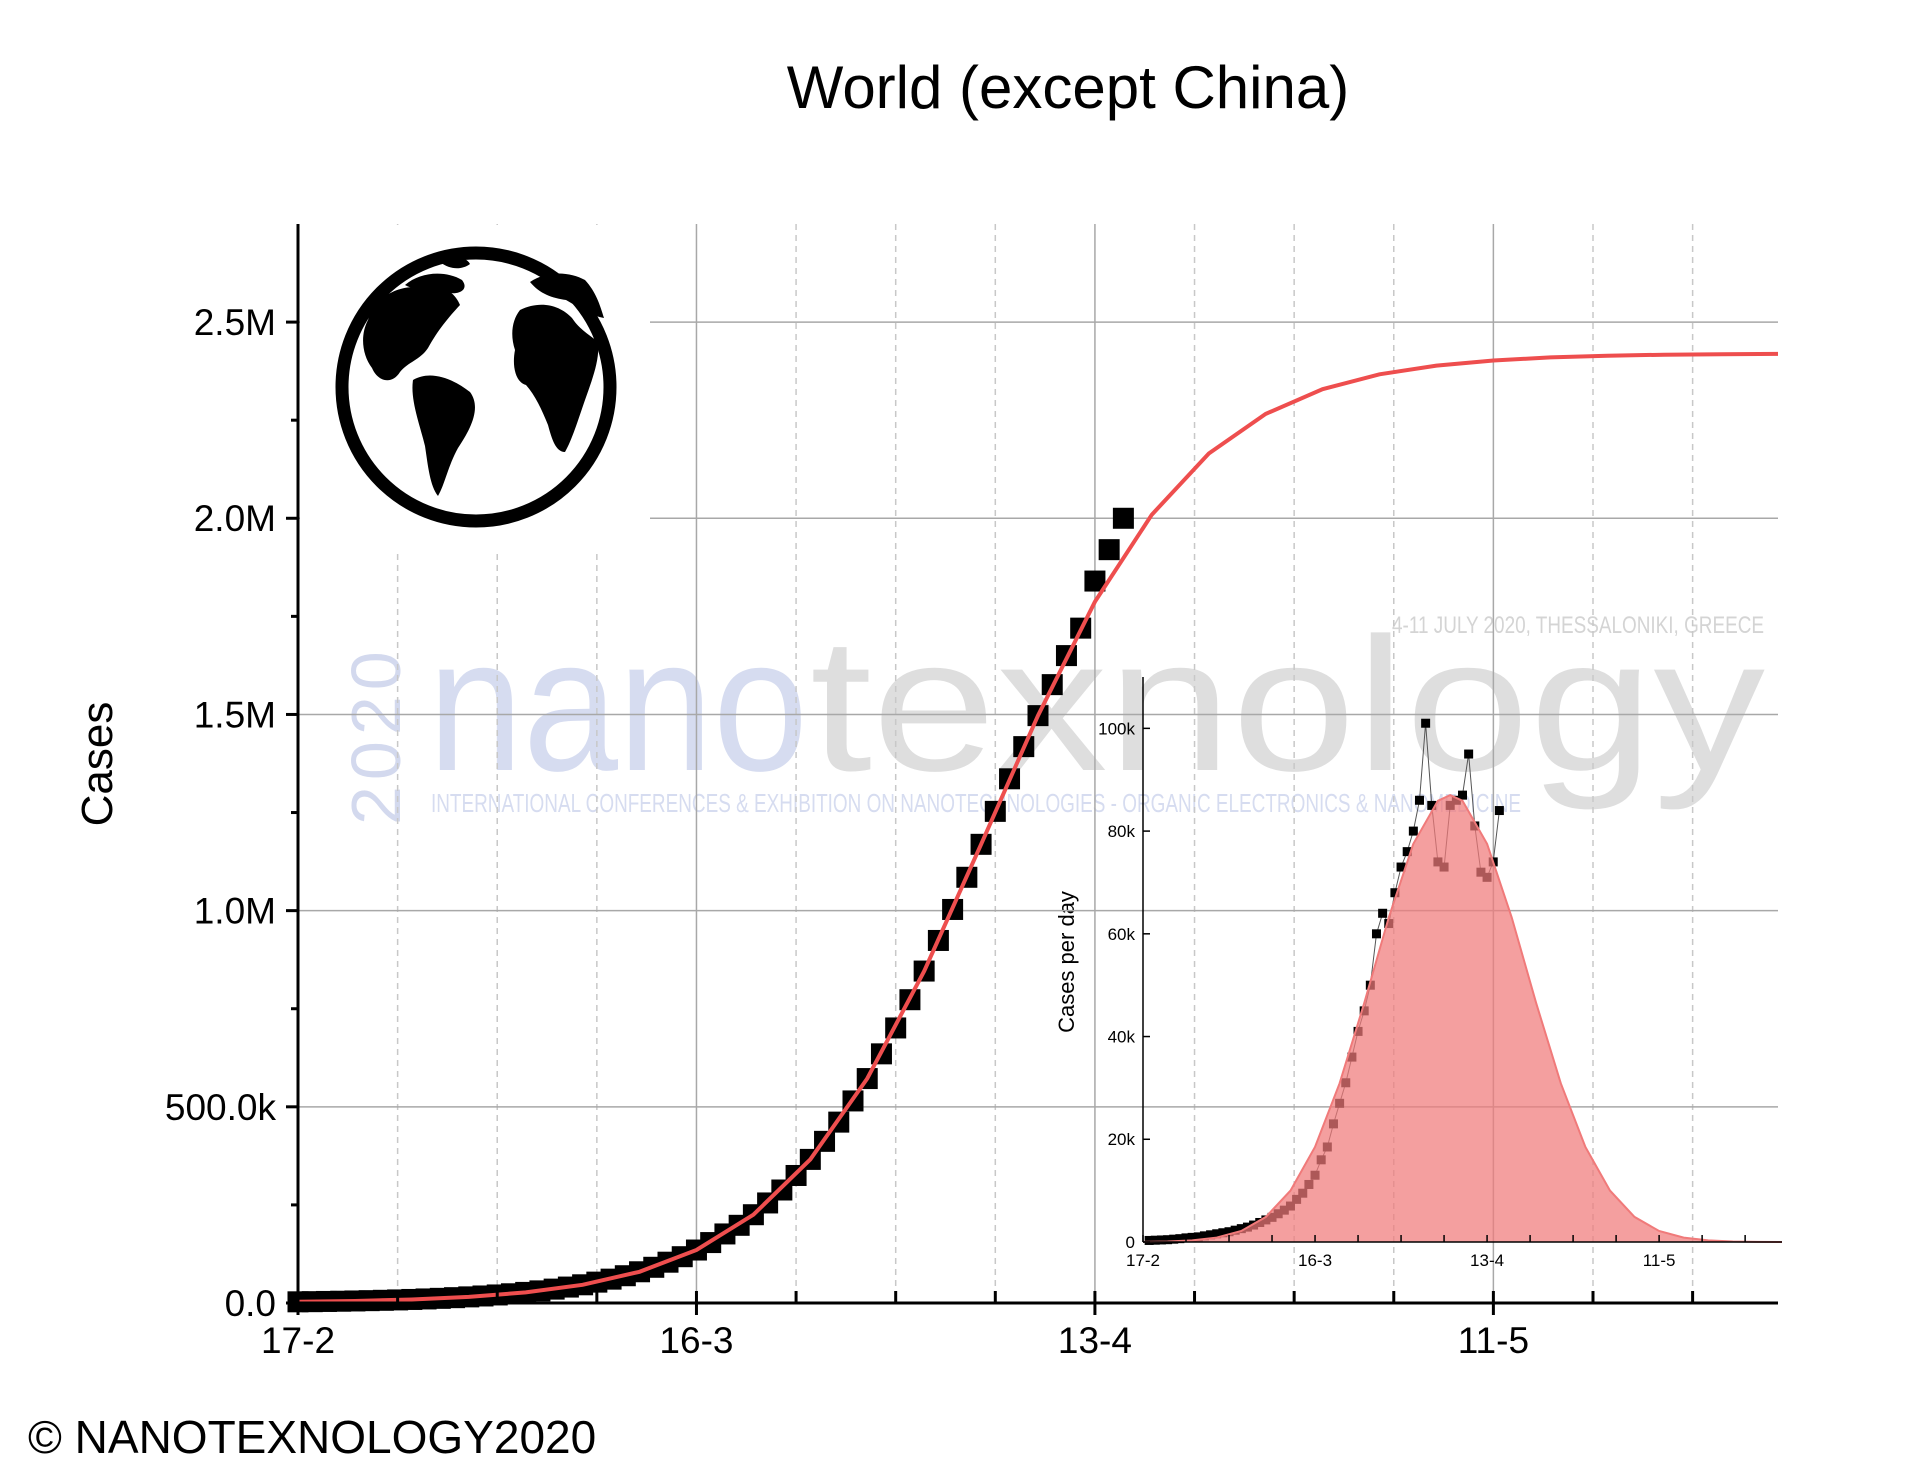 This screenshot has height=1469, width=1920. Describe the element at coordinates (235, 322) in the screenshot. I see `y-tick-label: 2.5M` at that location.